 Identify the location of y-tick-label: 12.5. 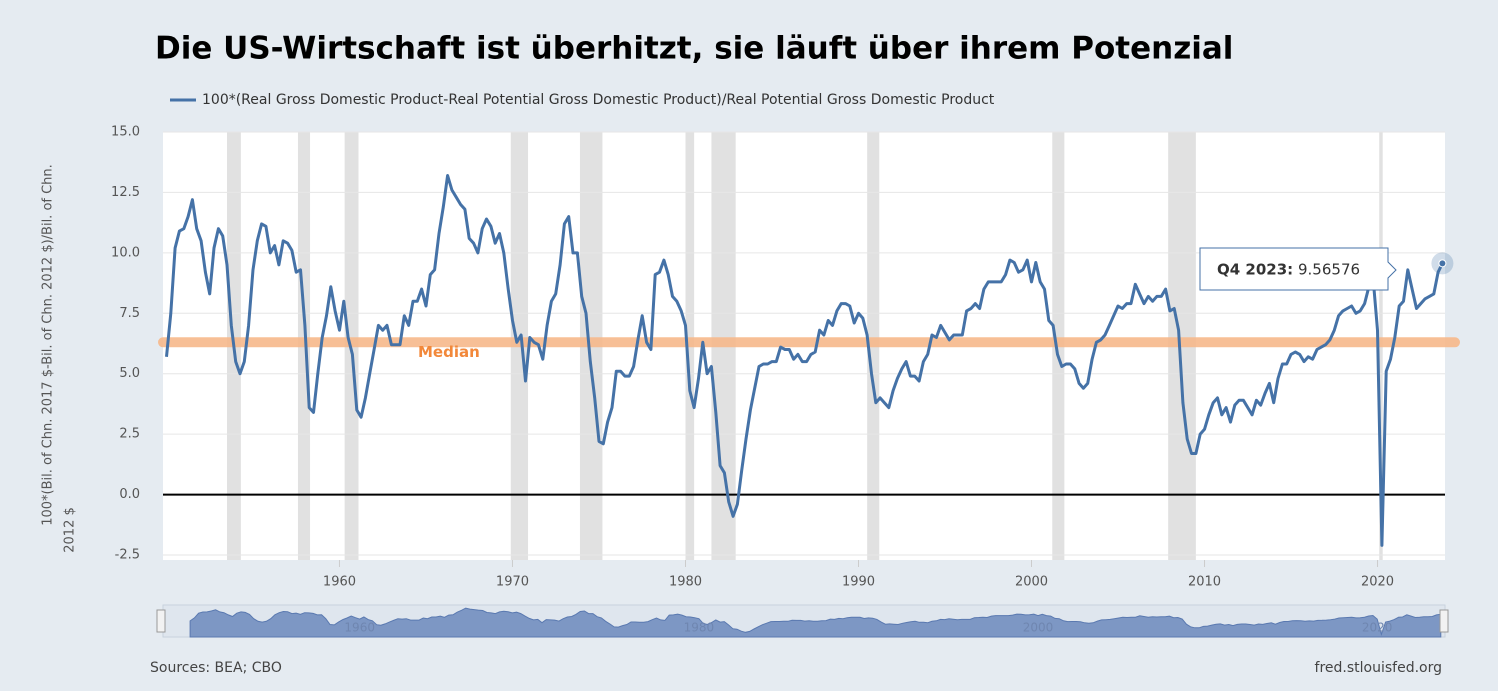
(125, 192).